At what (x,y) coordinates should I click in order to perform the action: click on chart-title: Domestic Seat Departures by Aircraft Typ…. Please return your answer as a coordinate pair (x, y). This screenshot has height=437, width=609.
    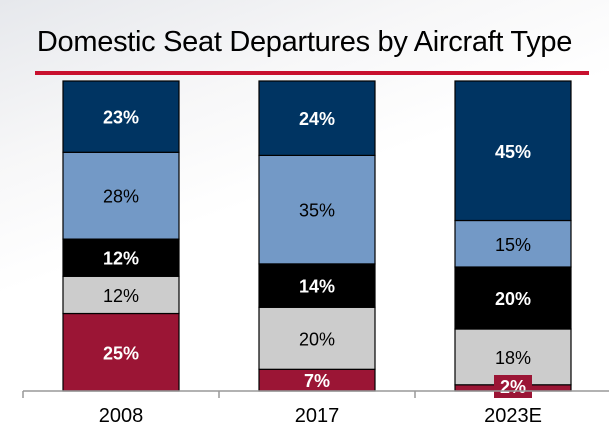
    Looking at the image, I should click on (304, 42).